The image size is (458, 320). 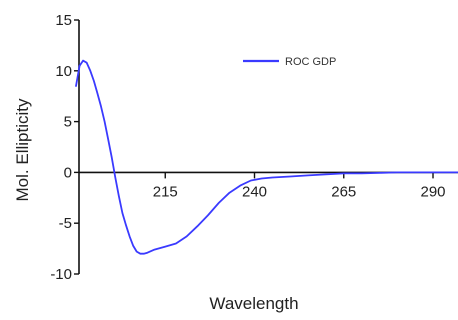 I want to click on y-tick-label: 15, so click(x=63, y=20).